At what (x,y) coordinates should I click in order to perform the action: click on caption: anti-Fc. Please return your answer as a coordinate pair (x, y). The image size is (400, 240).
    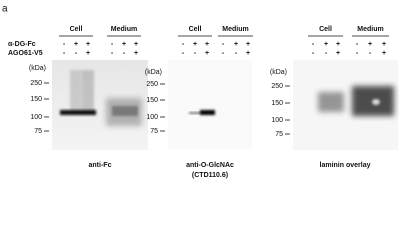
    Looking at the image, I should click on (100, 165).